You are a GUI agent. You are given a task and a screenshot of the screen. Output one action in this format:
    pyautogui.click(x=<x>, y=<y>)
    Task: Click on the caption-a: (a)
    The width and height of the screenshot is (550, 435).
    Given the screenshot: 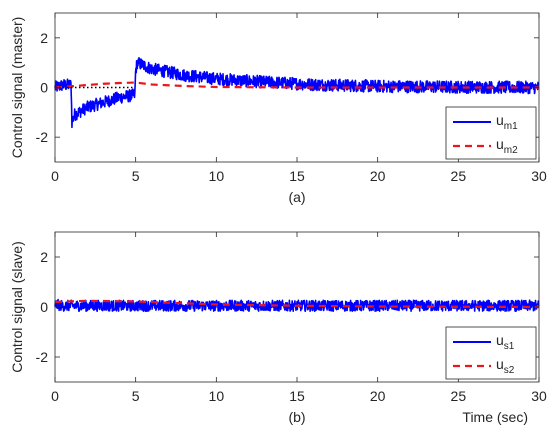 What is the action you would take?
    pyautogui.click(x=296, y=197)
    